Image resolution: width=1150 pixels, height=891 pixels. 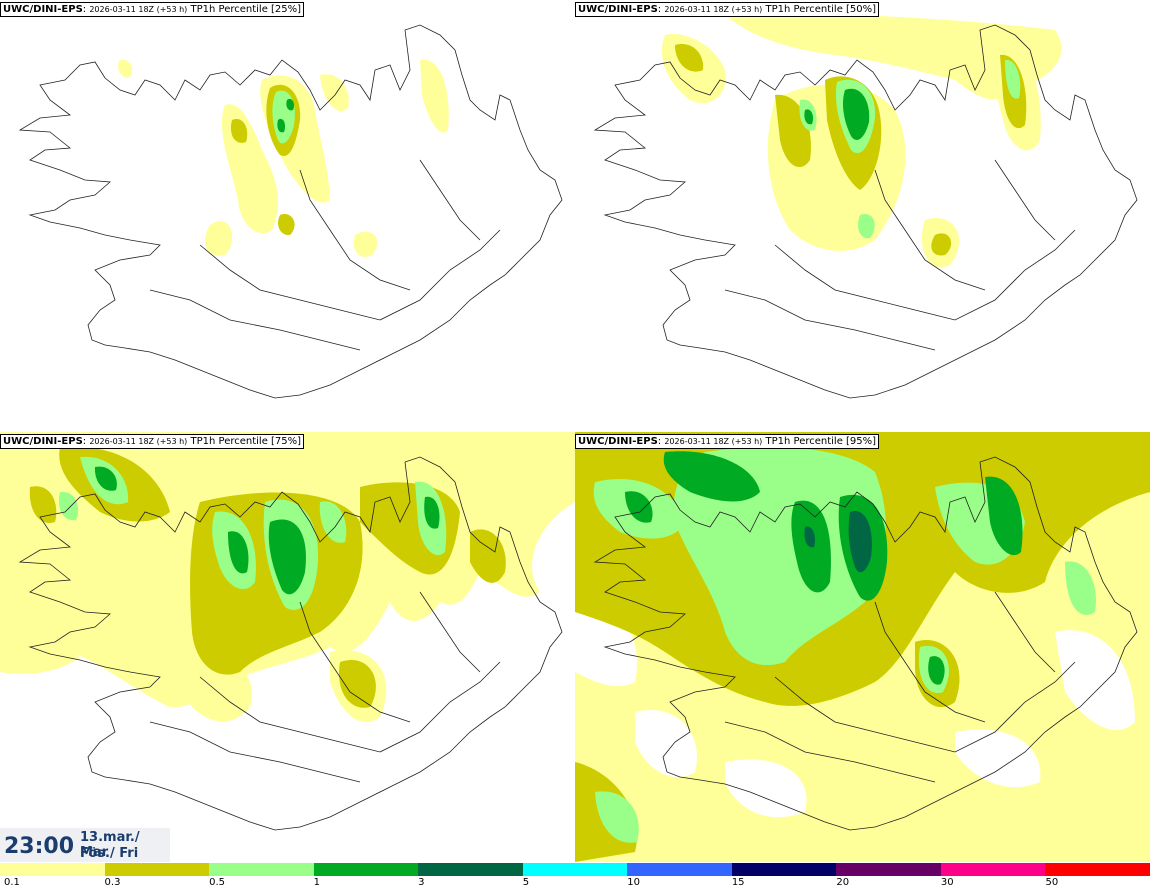 I want to click on field-name: TP1h Percentile [75%], so click(x=246, y=441).